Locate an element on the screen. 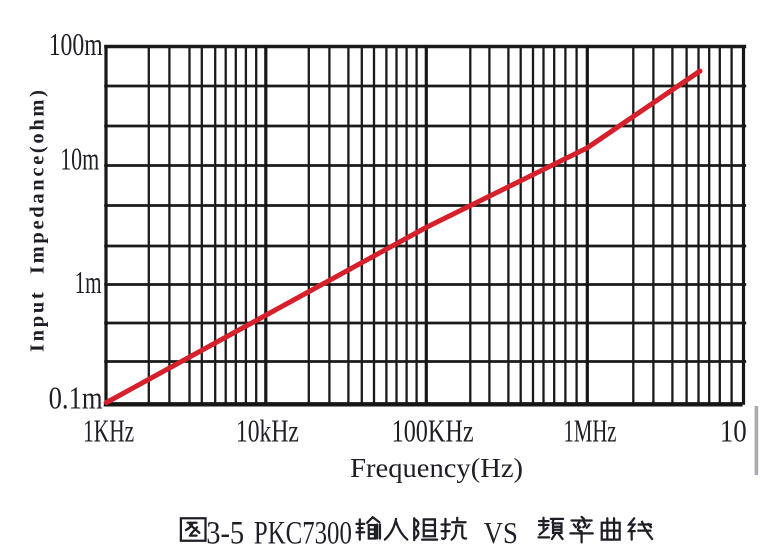 Image resolution: width=760 pixels, height=559 pixels. svg-text: 1KHz is located at coordinates (108, 431).